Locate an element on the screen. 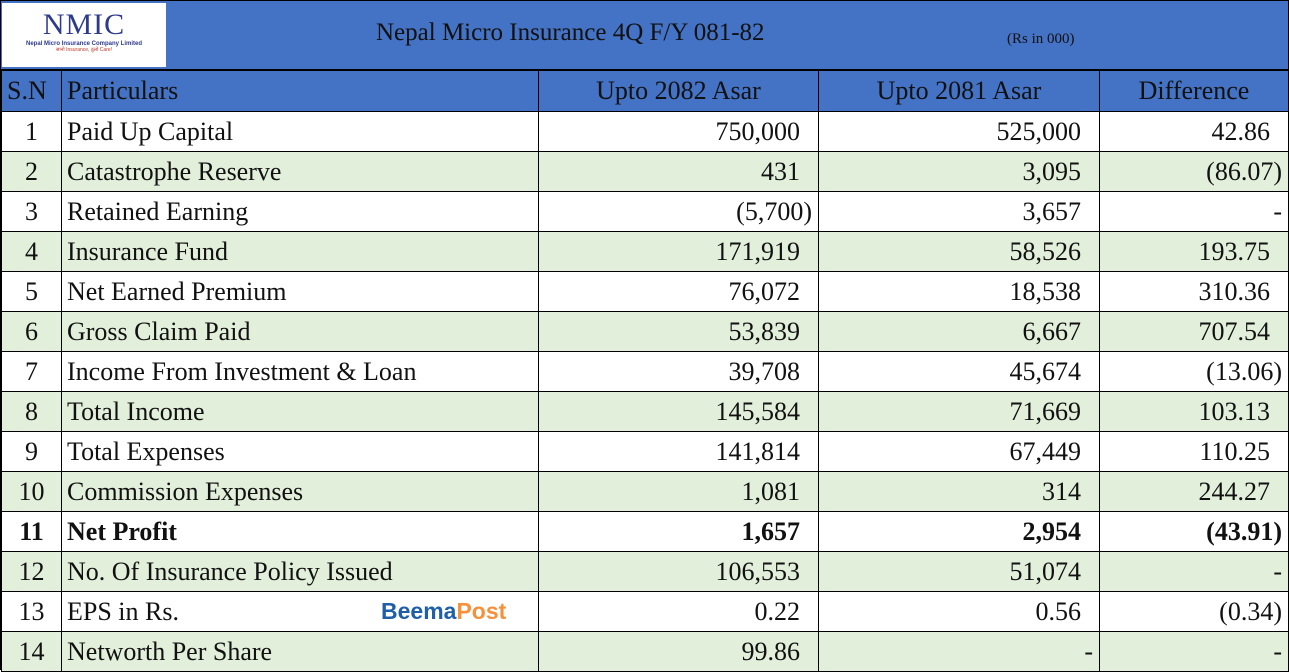  cell-2081: 2,954 is located at coordinates (959, 531).